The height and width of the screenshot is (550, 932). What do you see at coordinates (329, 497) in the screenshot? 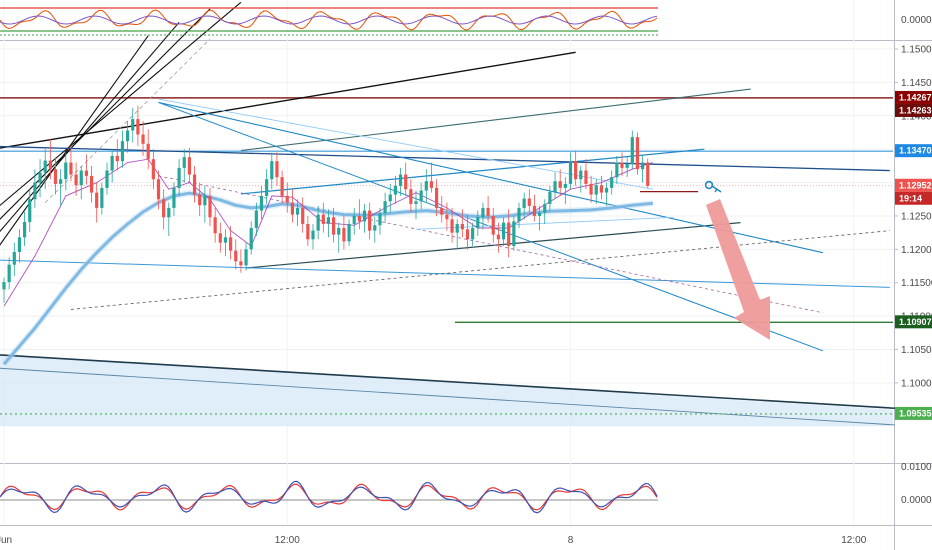
I see `bottom-oscillator-panel` at bounding box center [329, 497].